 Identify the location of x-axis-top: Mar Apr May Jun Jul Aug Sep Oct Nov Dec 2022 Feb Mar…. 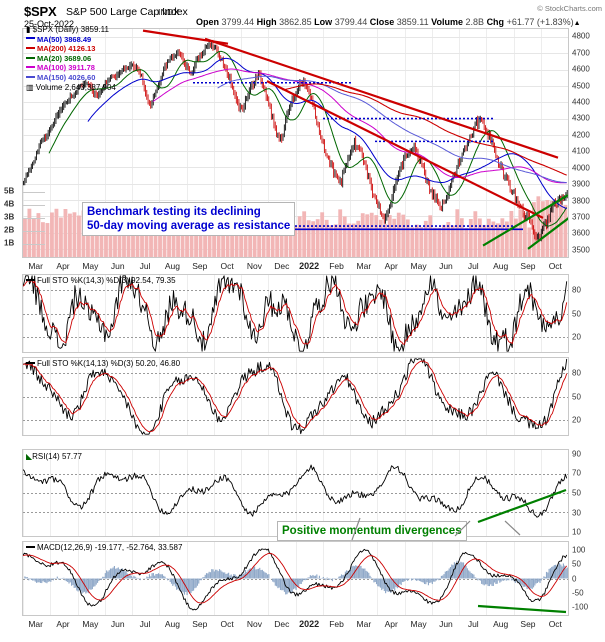
(295, 266).